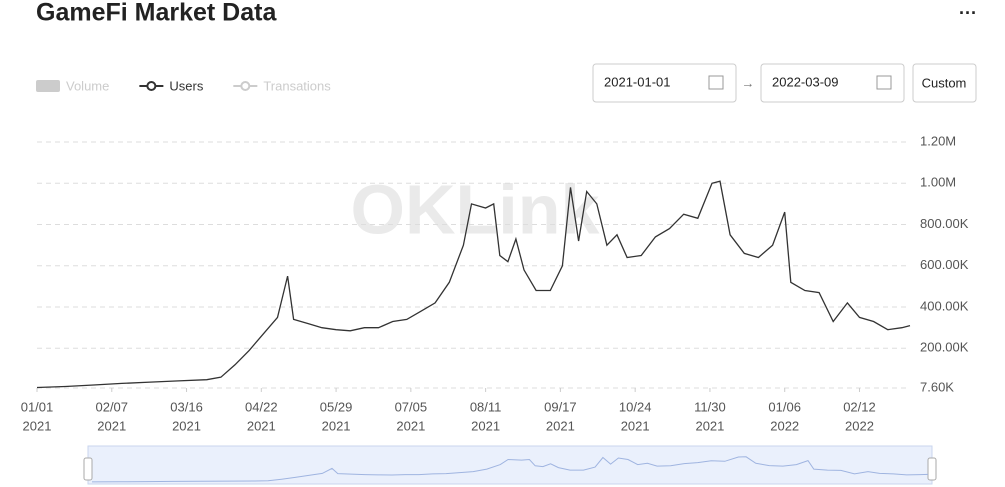 This screenshot has width=1005, height=487. Describe the element at coordinates (944, 305) in the screenshot. I see `y-tick-label: 400.00K` at that location.